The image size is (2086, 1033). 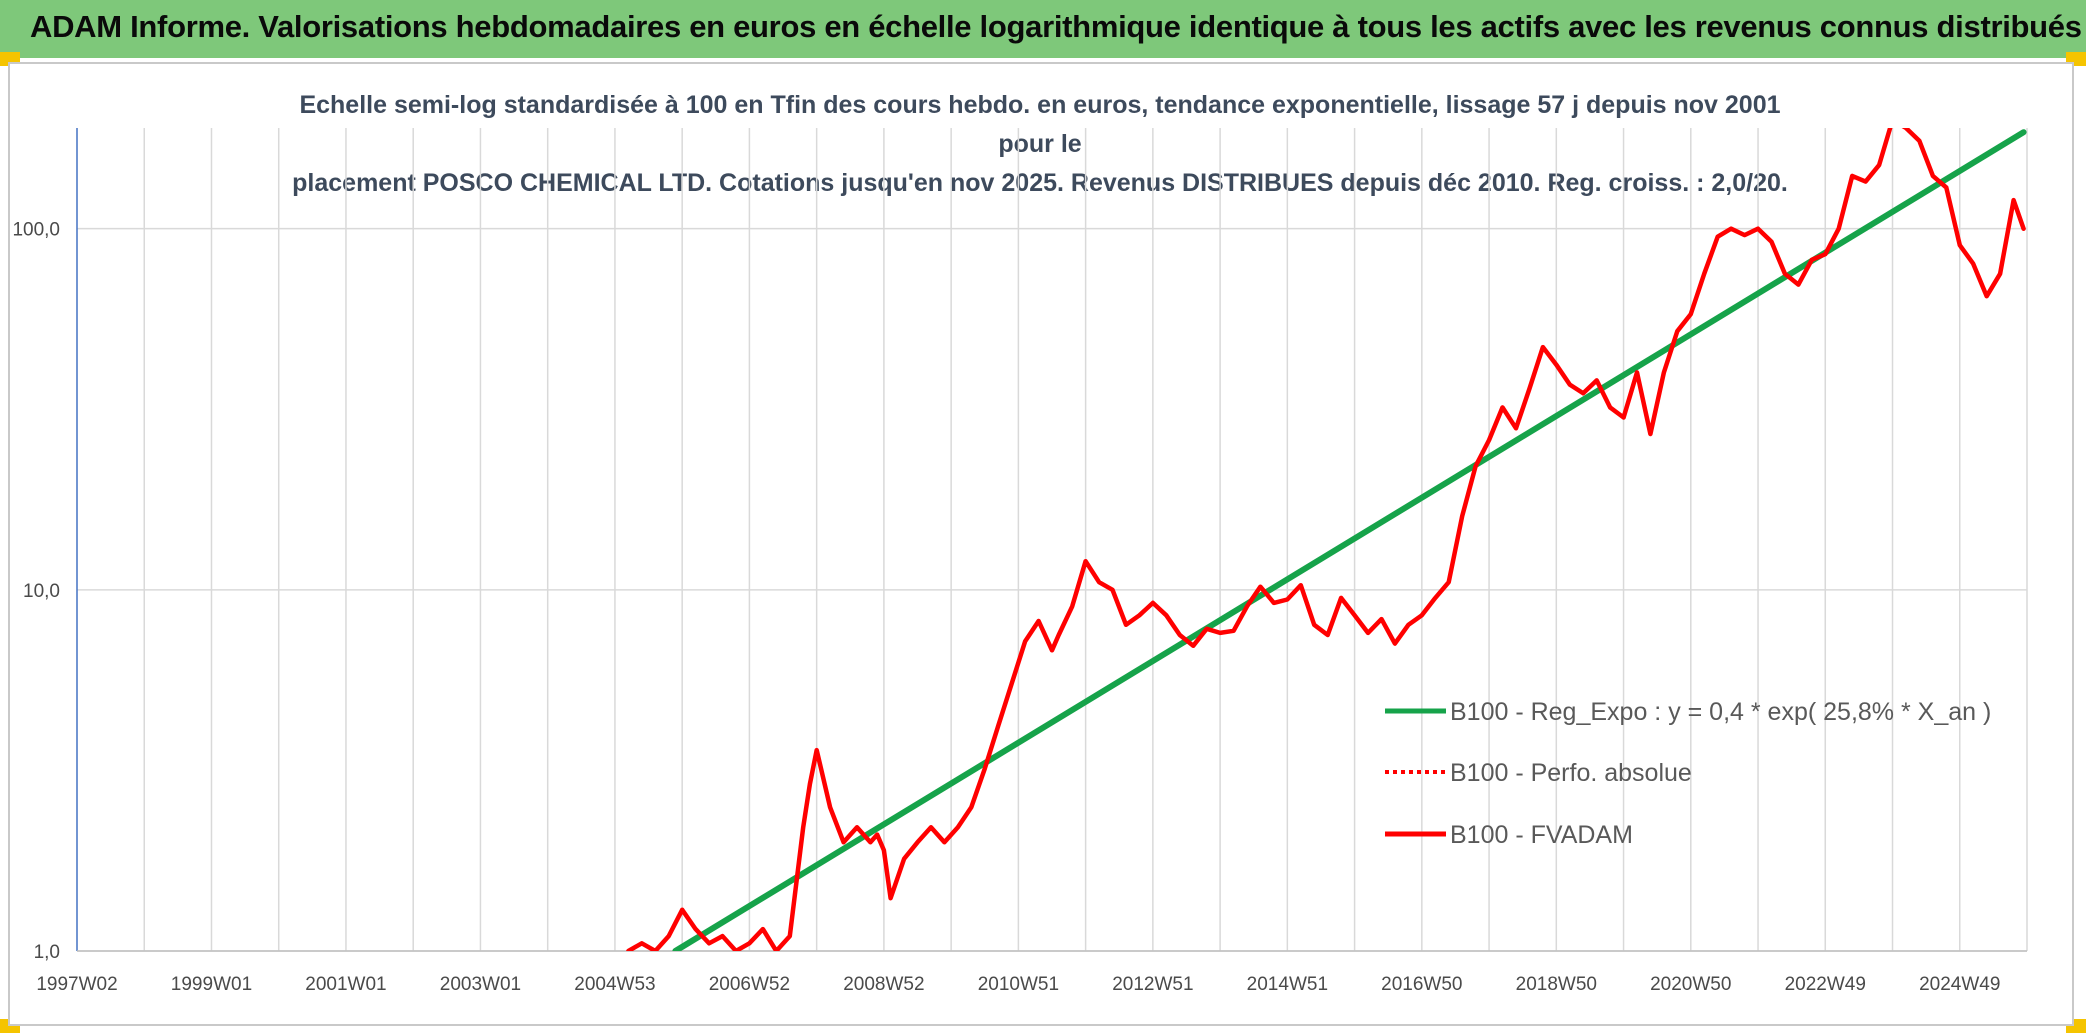 I want to click on x-tick-label: 2001W01, so click(x=345, y=984).